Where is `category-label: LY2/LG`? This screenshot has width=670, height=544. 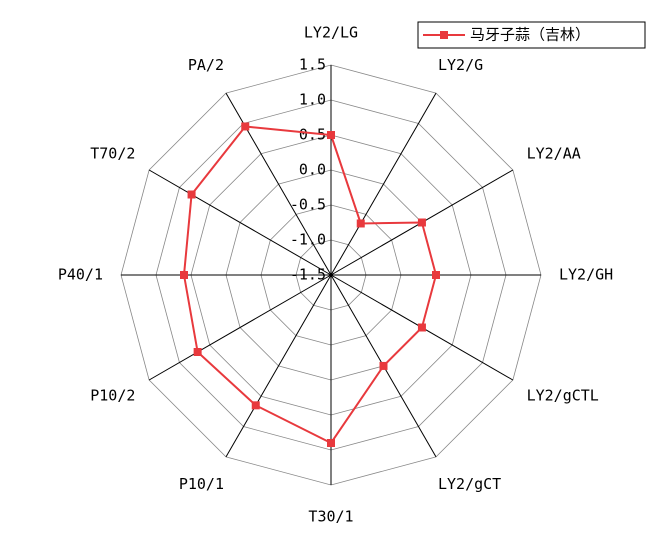
category-label: LY2/LG is located at coordinates (331, 33).